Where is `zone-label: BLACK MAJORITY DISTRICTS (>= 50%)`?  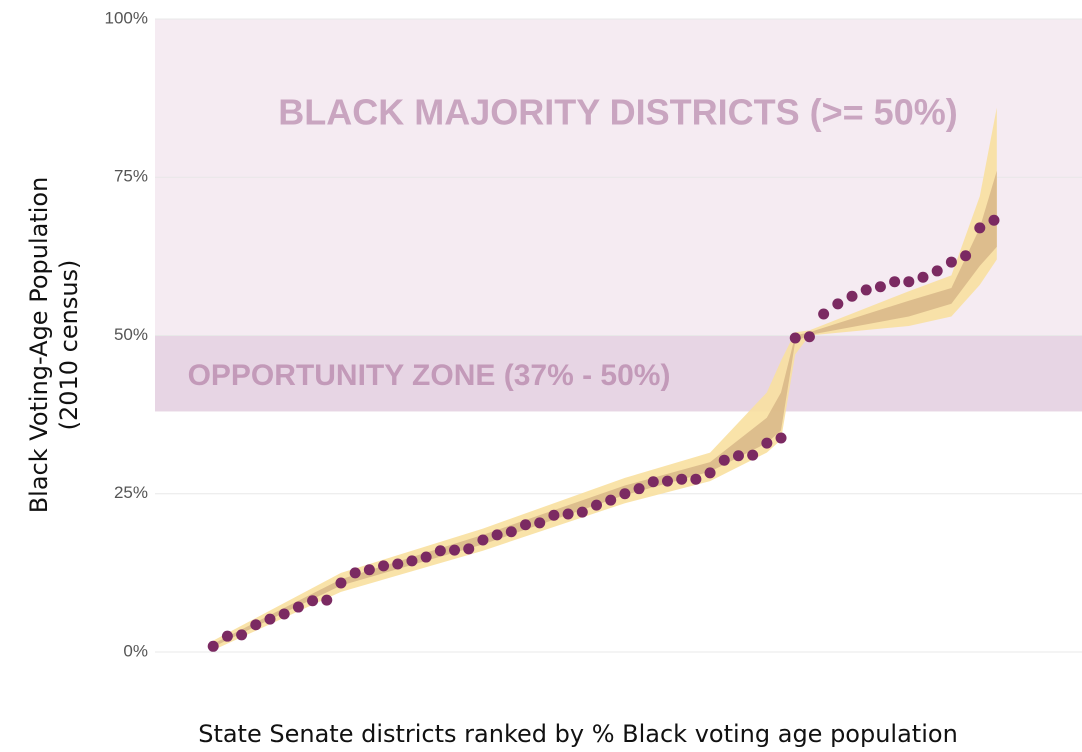 zone-label: BLACK MAJORITY DISTRICTS (>= 50%) is located at coordinates (617, 112).